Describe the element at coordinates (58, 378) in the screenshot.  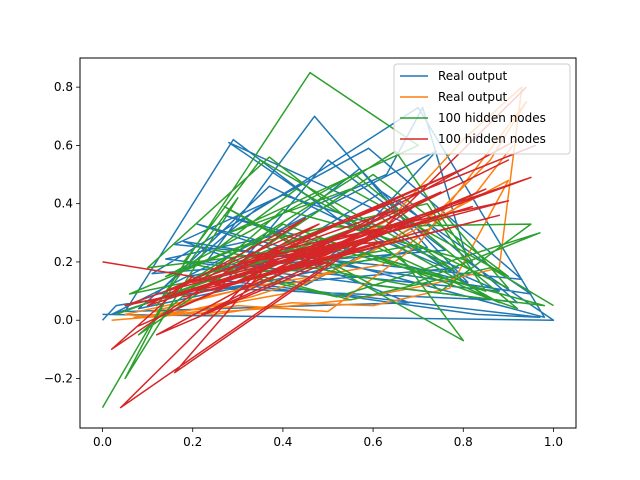
I see `y-tick-label: −0.2` at that location.